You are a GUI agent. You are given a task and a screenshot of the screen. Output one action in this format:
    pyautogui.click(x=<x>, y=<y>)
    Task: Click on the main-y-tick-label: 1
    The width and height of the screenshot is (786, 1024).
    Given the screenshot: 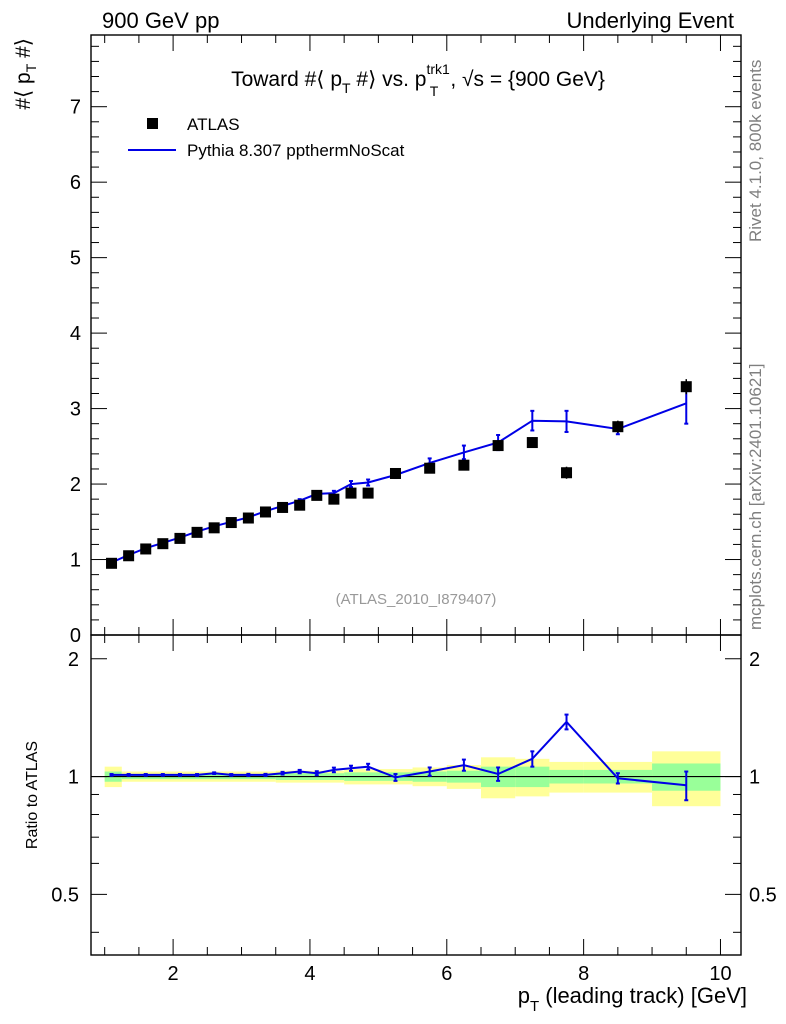 What is the action you would take?
    pyautogui.click(x=75, y=561)
    